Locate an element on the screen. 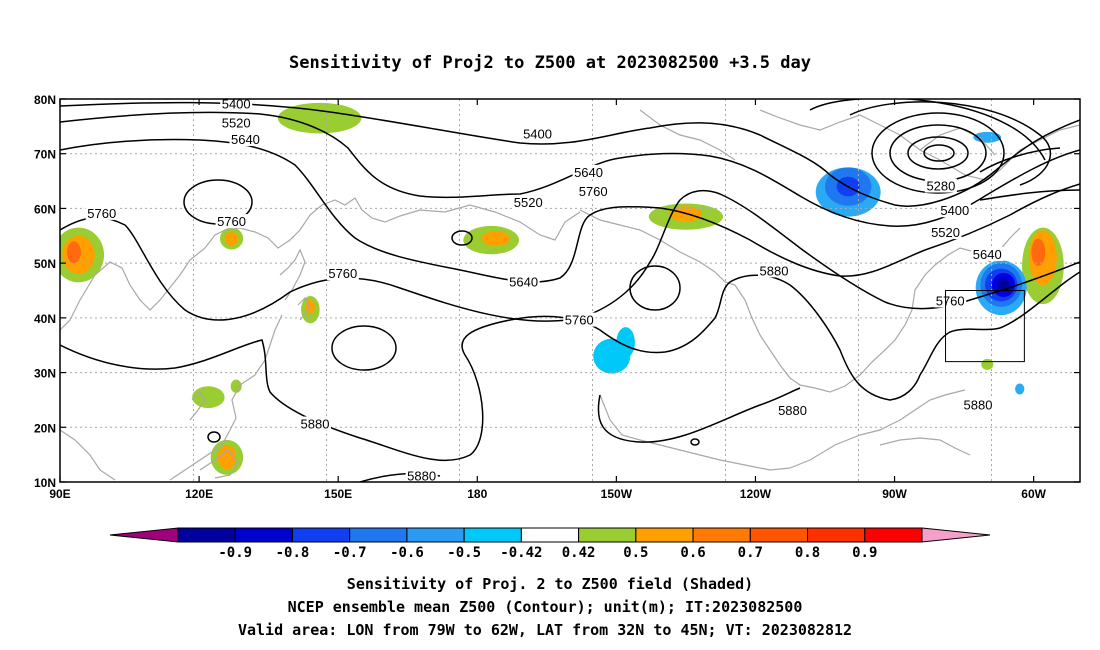 The image size is (1100, 650). lon-tick-label: 180 is located at coordinates (477, 494).